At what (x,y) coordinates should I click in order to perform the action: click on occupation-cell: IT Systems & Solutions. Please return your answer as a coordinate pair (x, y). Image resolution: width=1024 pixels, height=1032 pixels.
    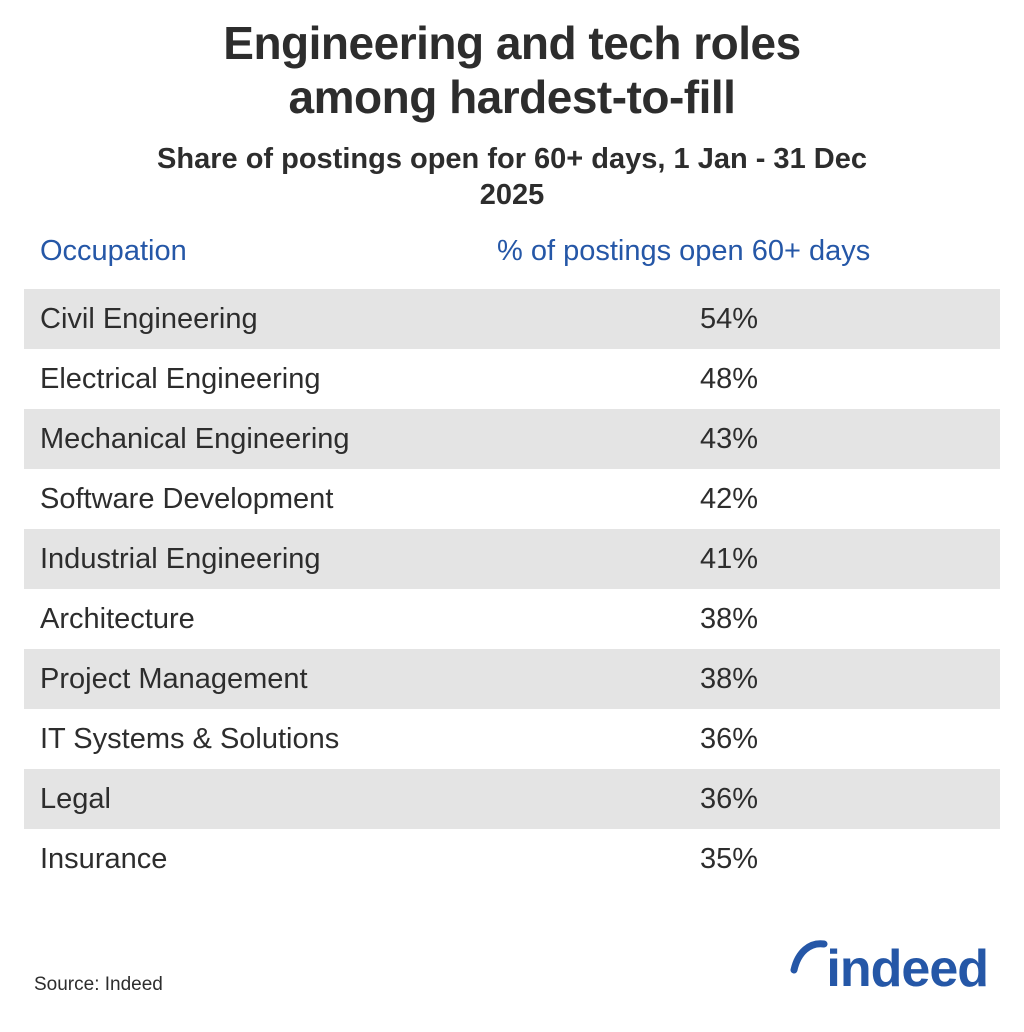
    Looking at the image, I should click on (190, 738).